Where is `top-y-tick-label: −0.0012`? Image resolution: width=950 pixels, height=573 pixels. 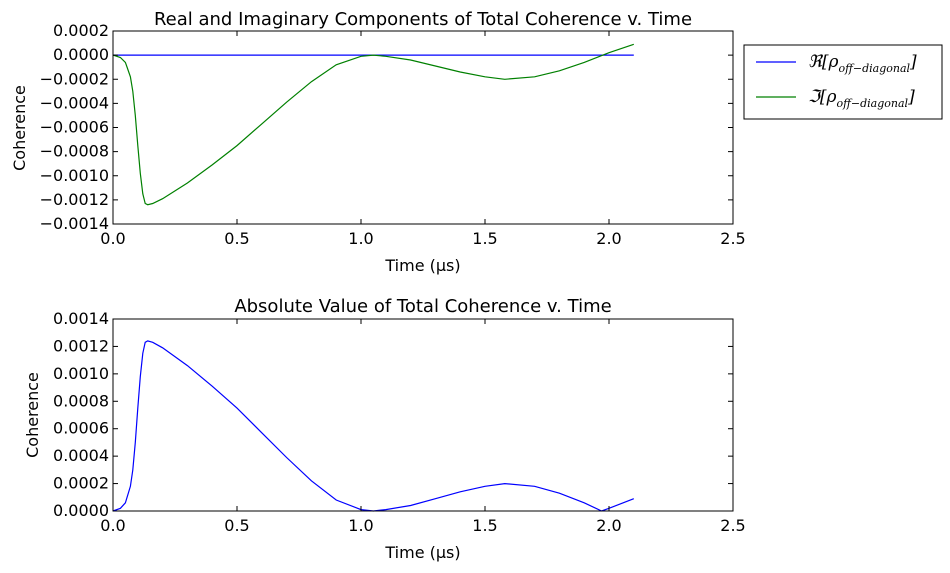 top-y-tick-label: −0.0012 is located at coordinates (74, 199).